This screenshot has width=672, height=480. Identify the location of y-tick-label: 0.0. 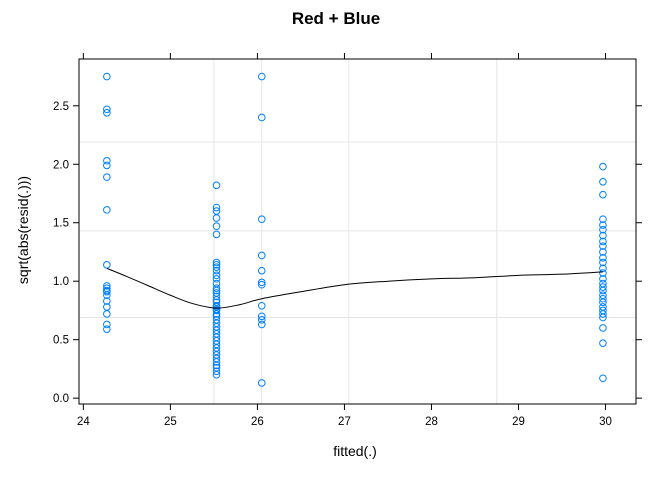
(61, 399).